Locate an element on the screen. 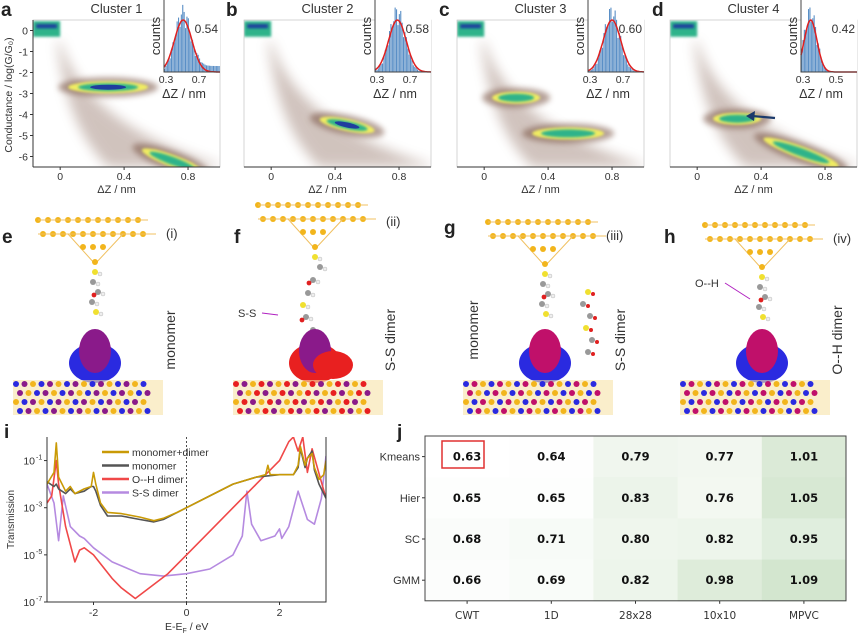 Image resolution: width=865 pixels, height=635 pixels. inset-y-label: counts is located at coordinates (792, 35).